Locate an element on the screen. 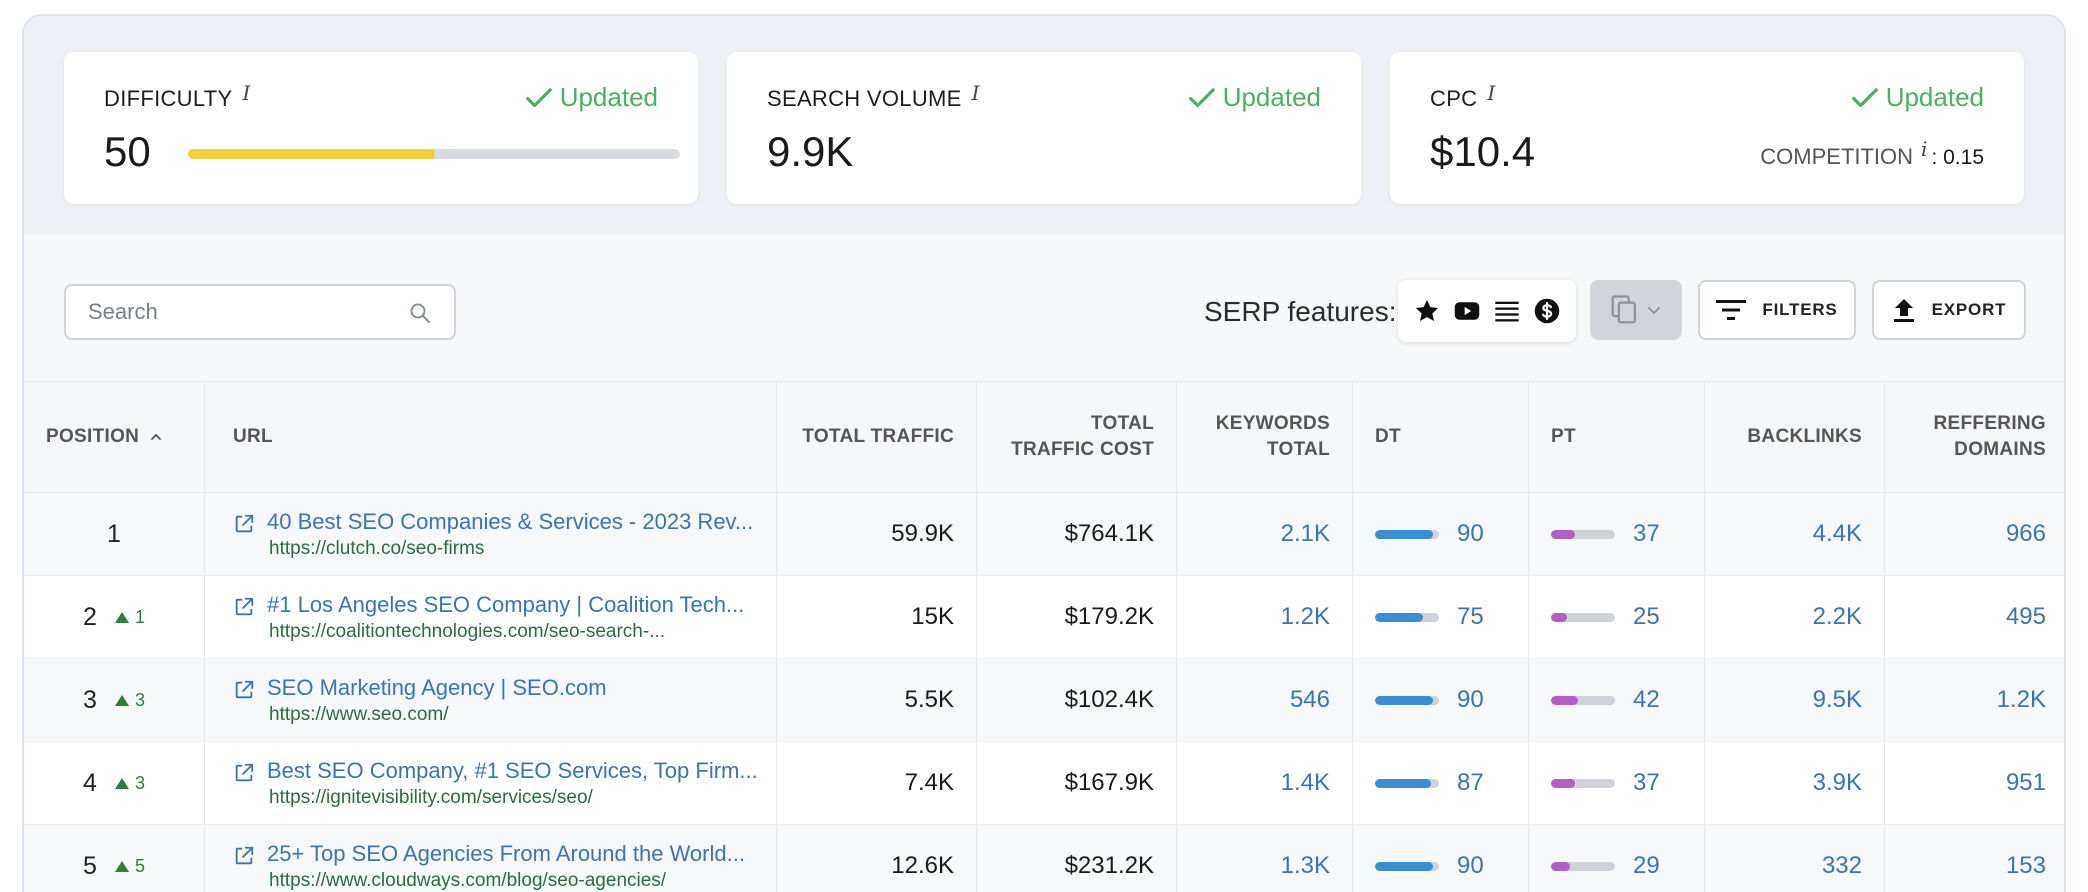 The image size is (2088, 892). header-url: URL is located at coordinates (491, 437).